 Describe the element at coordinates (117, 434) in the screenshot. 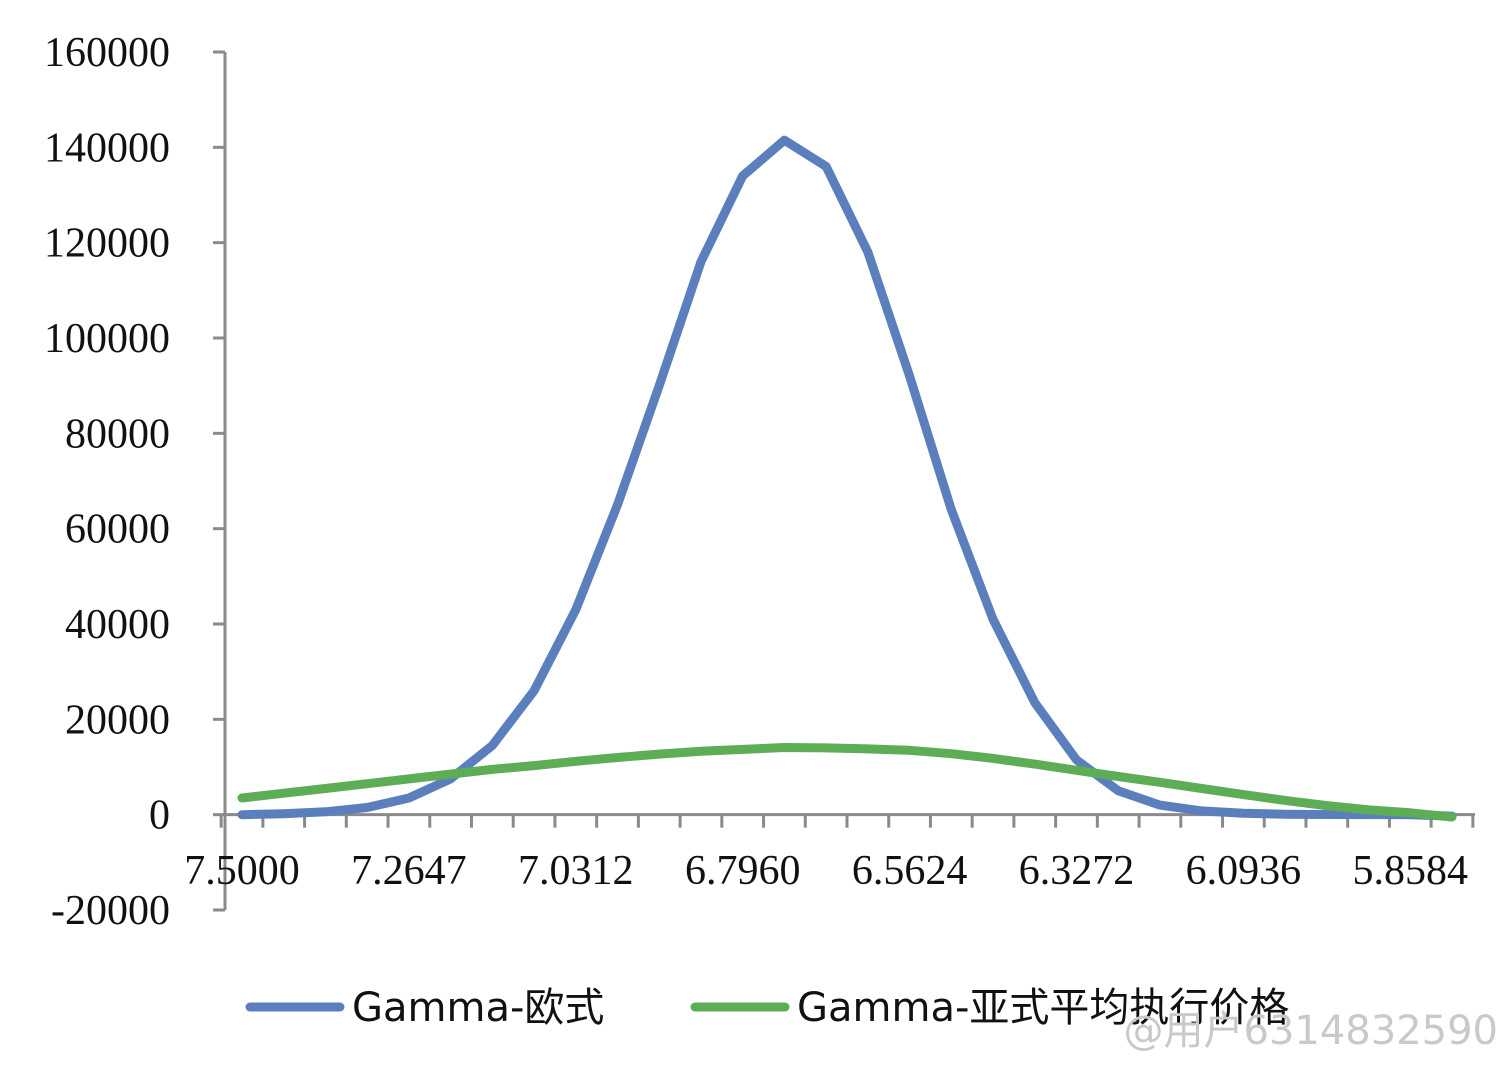

I see `y-tick-label: 80000` at that location.